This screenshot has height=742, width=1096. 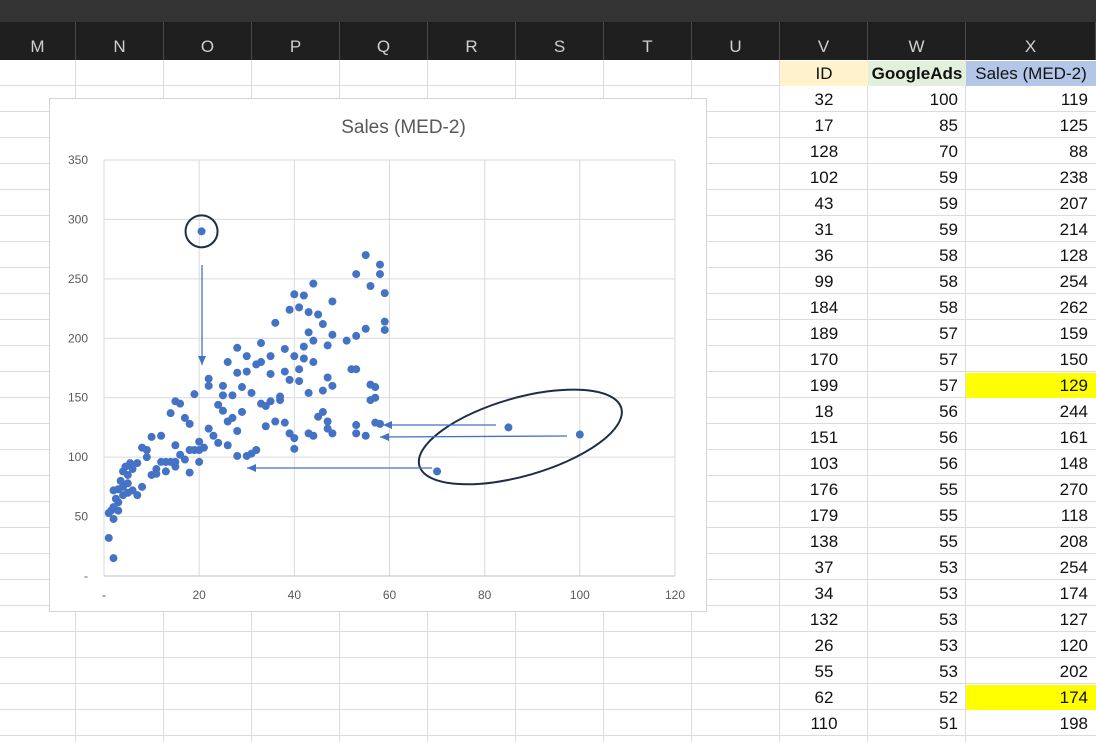 I want to click on table-cell-sales: 127, so click(x=1073, y=619).